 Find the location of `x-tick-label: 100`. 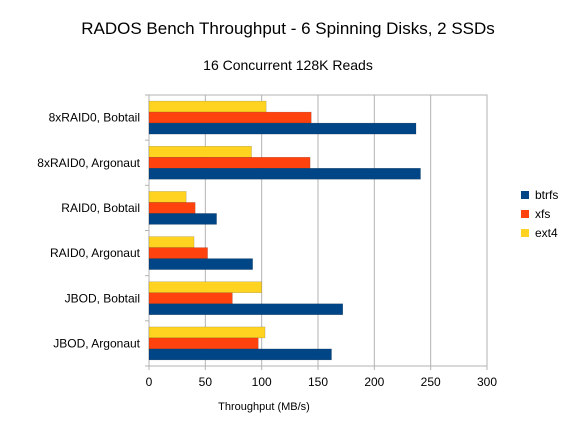

x-tick-label: 100 is located at coordinates (262, 382).